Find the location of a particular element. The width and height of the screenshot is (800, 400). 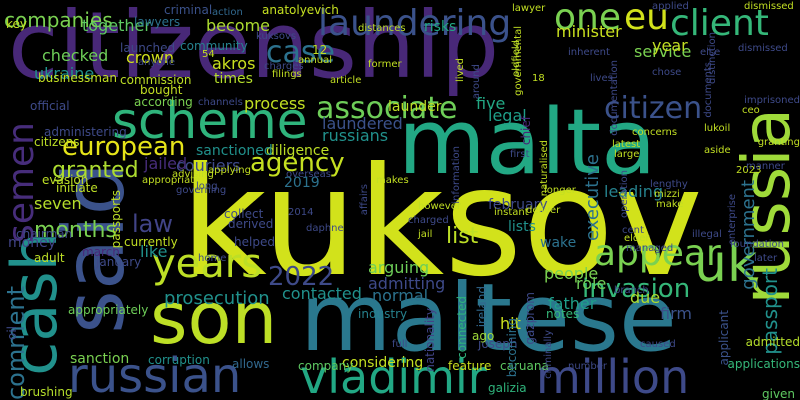

word-action: action is located at coordinates (227, 12).